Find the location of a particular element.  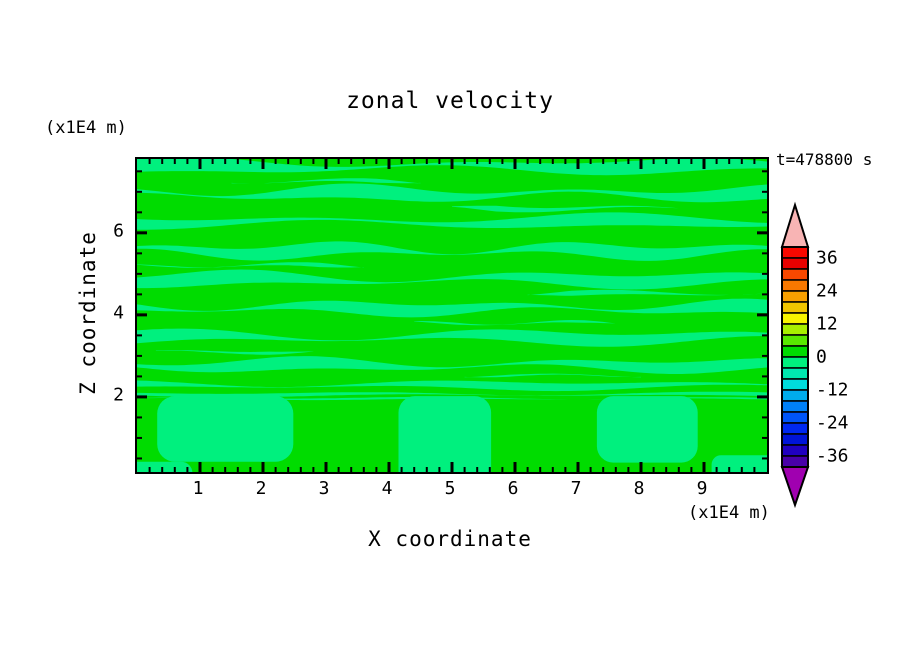

colorbar-label: -36 is located at coordinates (832, 456).